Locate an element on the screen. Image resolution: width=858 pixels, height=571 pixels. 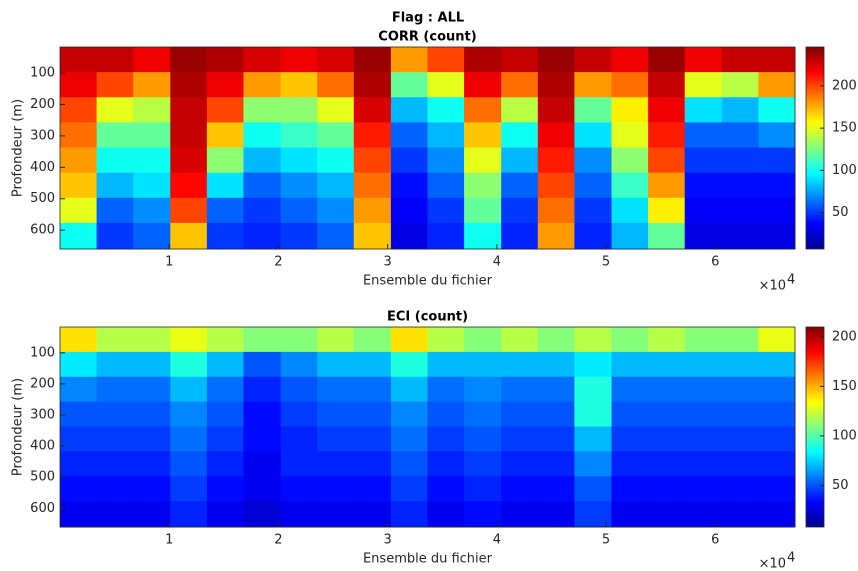
y-tick-label: 200 is located at coordinates (42, 104).